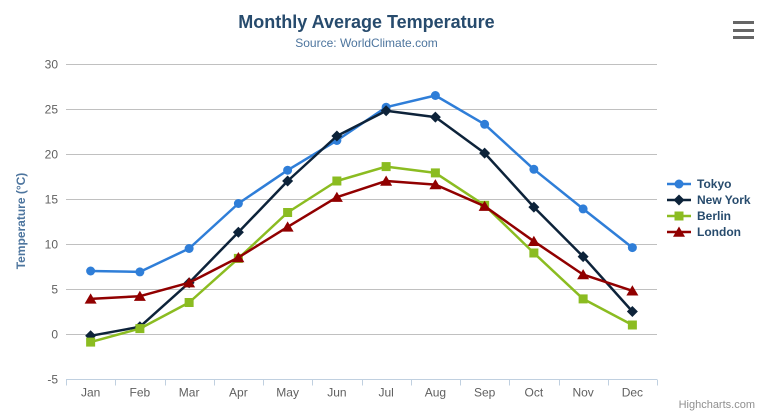 The width and height of the screenshot is (769, 416). What do you see at coordinates (714, 183) in the screenshot?
I see `legend-label: Tokyo` at bounding box center [714, 183].